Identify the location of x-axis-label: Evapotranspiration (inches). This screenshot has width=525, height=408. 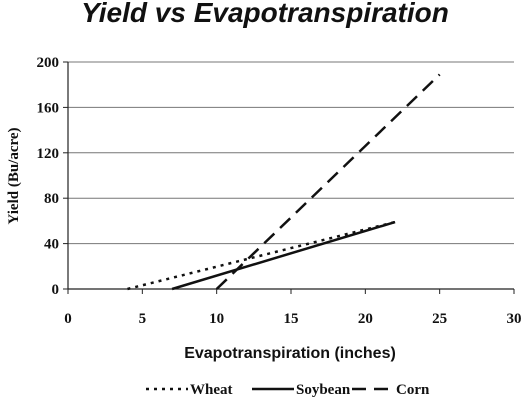
(290, 353).